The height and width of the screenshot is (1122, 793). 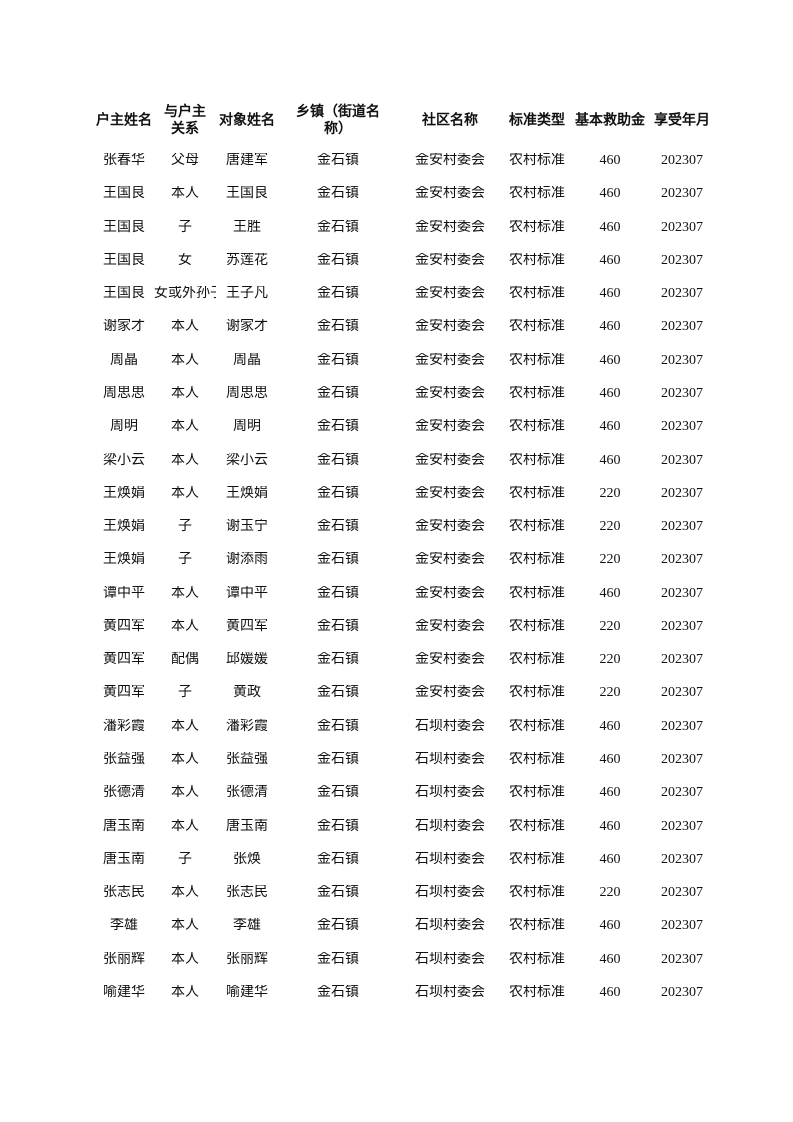 What do you see at coordinates (124, 593) in the screenshot?
I see `owner-name: 谭中平` at bounding box center [124, 593].